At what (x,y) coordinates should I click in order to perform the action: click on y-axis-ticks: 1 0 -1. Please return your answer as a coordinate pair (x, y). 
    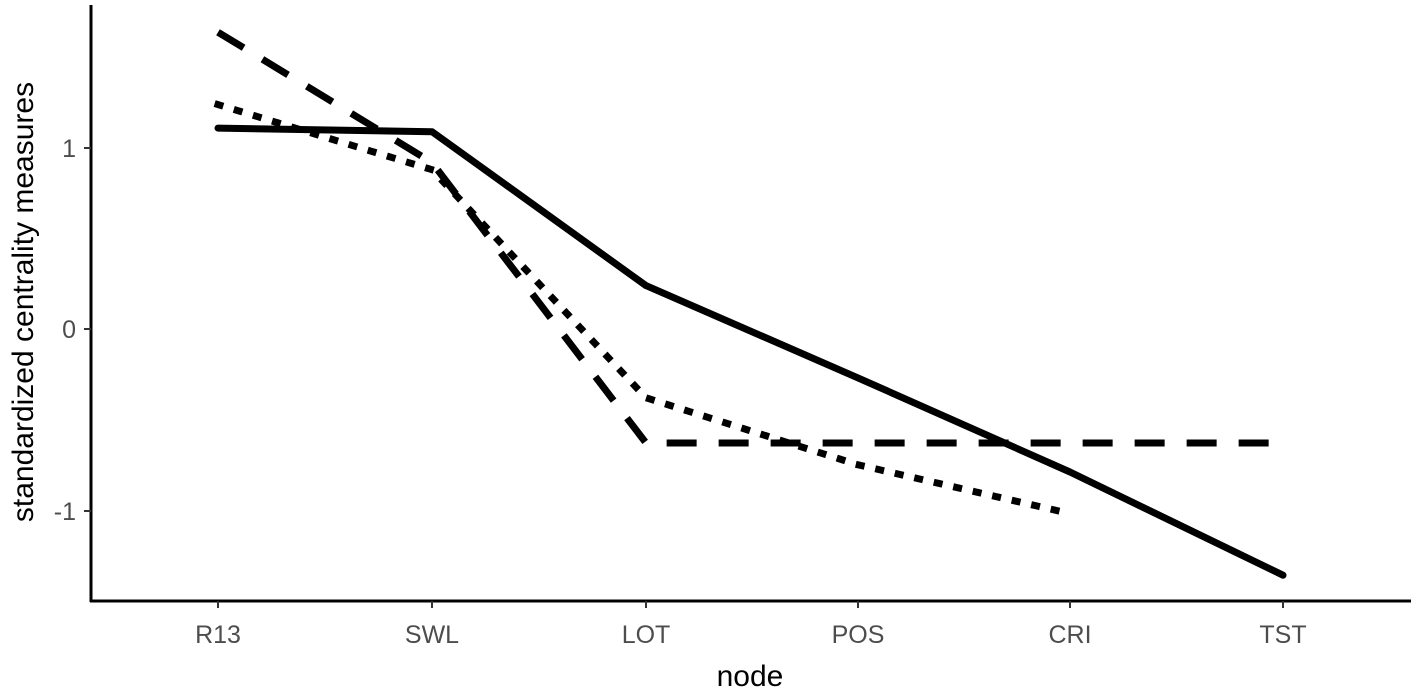
    Looking at the image, I should click on (72, 330).